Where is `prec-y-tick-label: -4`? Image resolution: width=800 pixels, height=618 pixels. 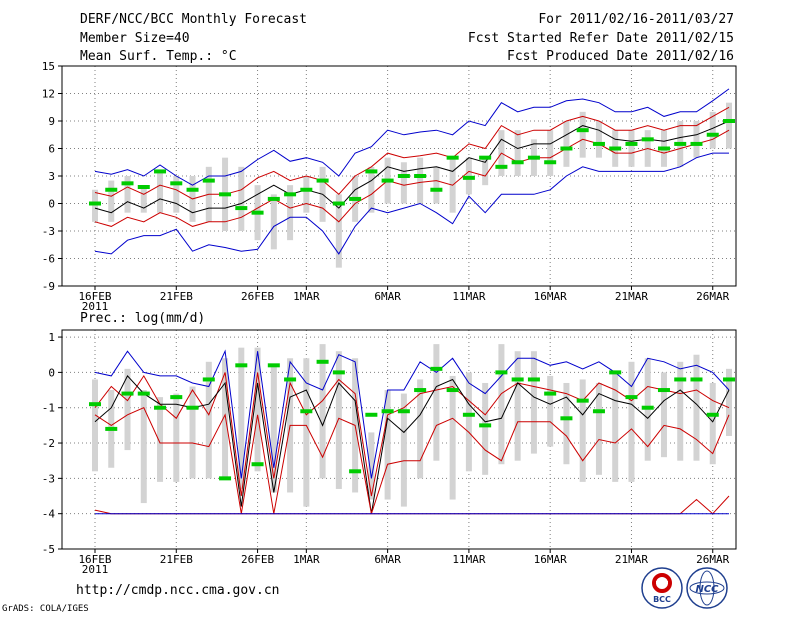
prec-y-tick-label: -4 is located at coordinates (49, 514).